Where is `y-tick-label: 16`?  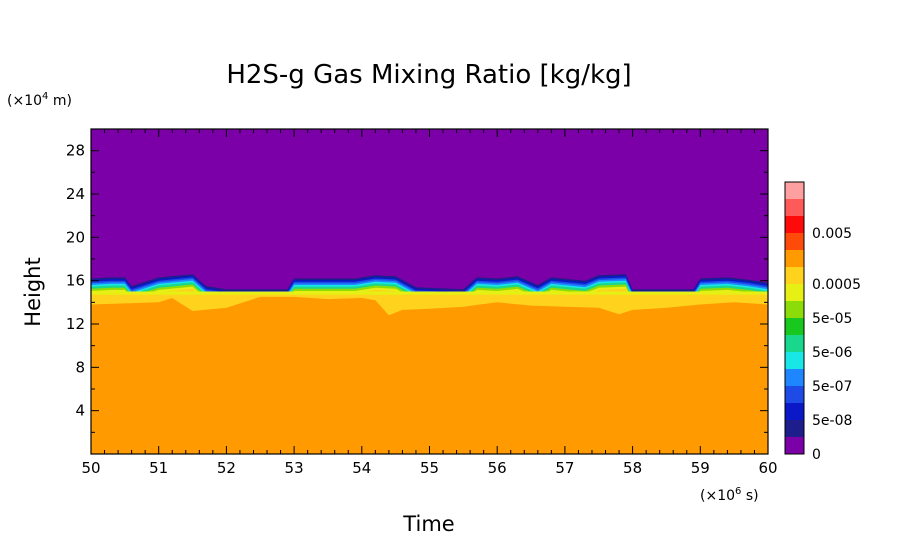 y-tick-label: 16 is located at coordinates (75, 281).